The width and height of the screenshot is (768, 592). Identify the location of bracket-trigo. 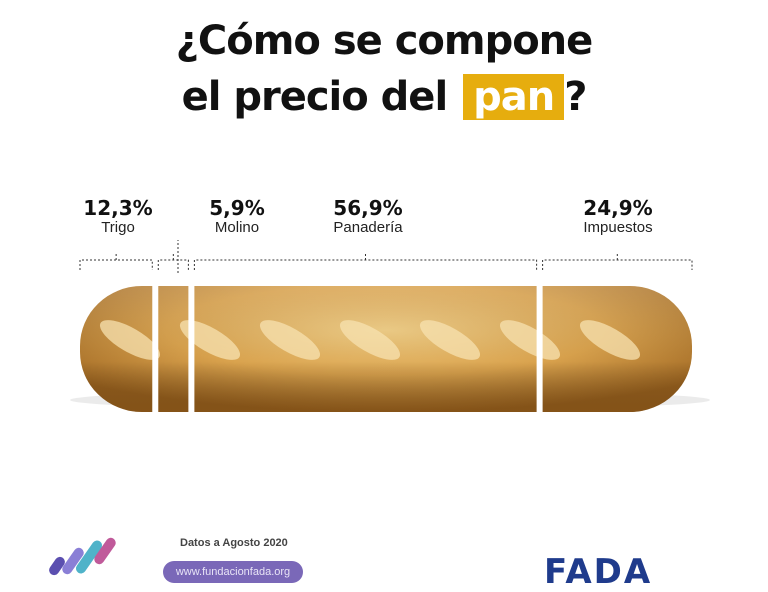
(116, 262).